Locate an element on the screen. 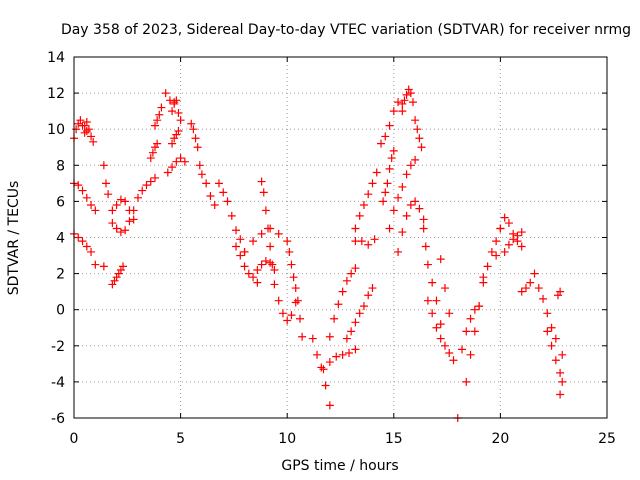 The width and height of the screenshot is (640, 480). y-tick-label: 8 is located at coordinates (60, 166).